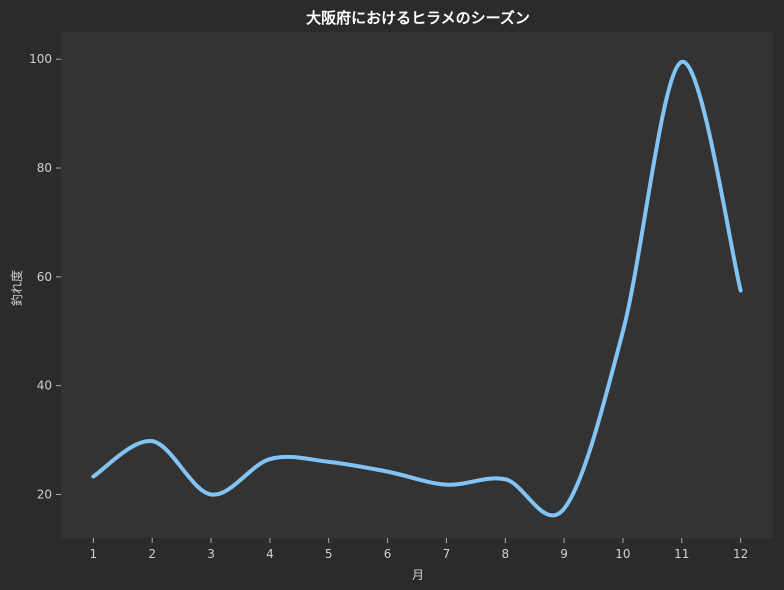 This screenshot has height=590, width=784. I want to click on x-tick-label: 2, so click(152, 554).